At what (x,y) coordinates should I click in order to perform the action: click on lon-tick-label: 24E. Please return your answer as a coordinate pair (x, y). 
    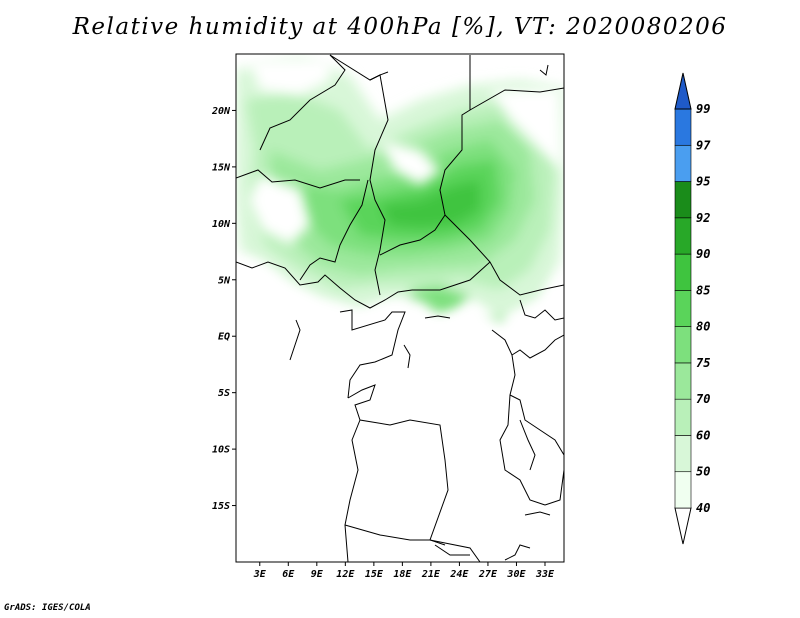
    Looking at the image, I should click on (459, 574).